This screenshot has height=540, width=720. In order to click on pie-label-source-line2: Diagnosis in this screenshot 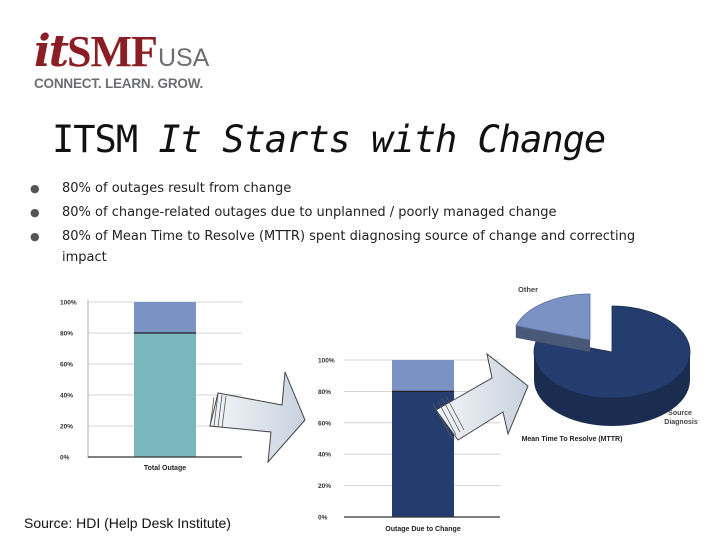, I will do `click(681, 422)`.